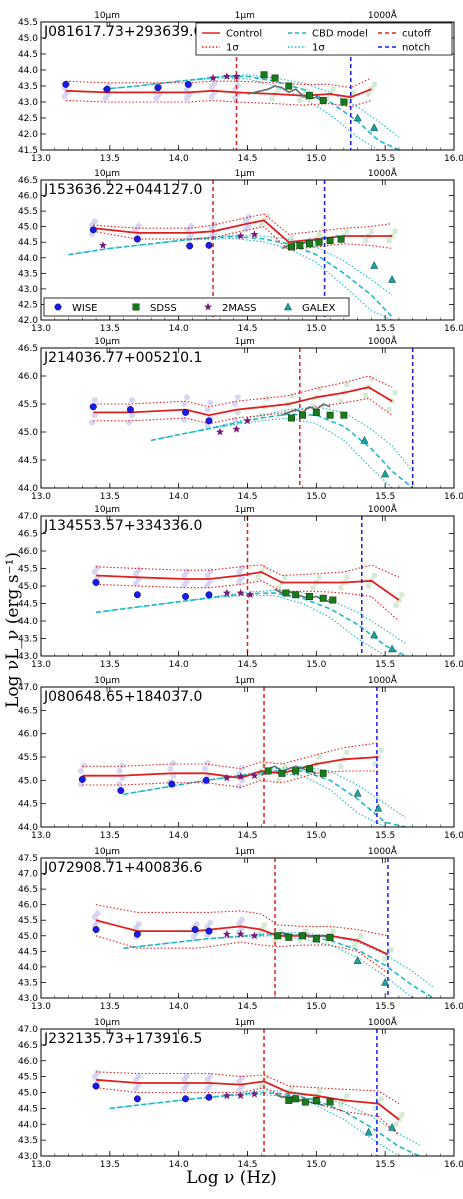  I want to click on cbd-model-line, so click(251, 112).